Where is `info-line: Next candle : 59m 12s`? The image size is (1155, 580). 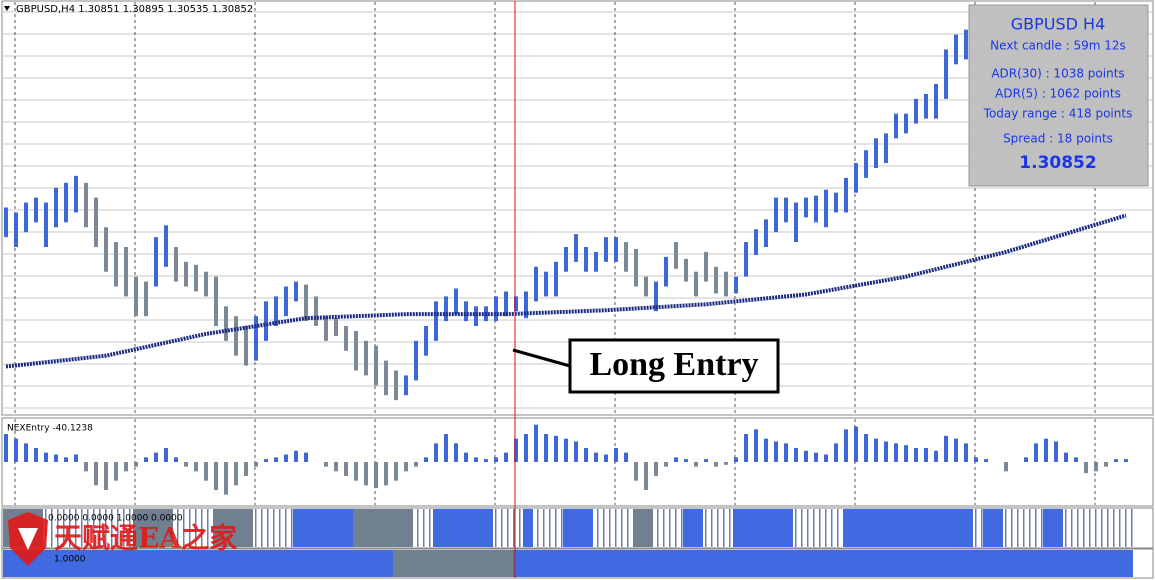 info-line: Next candle : 59m 12s is located at coordinates (1058, 46).